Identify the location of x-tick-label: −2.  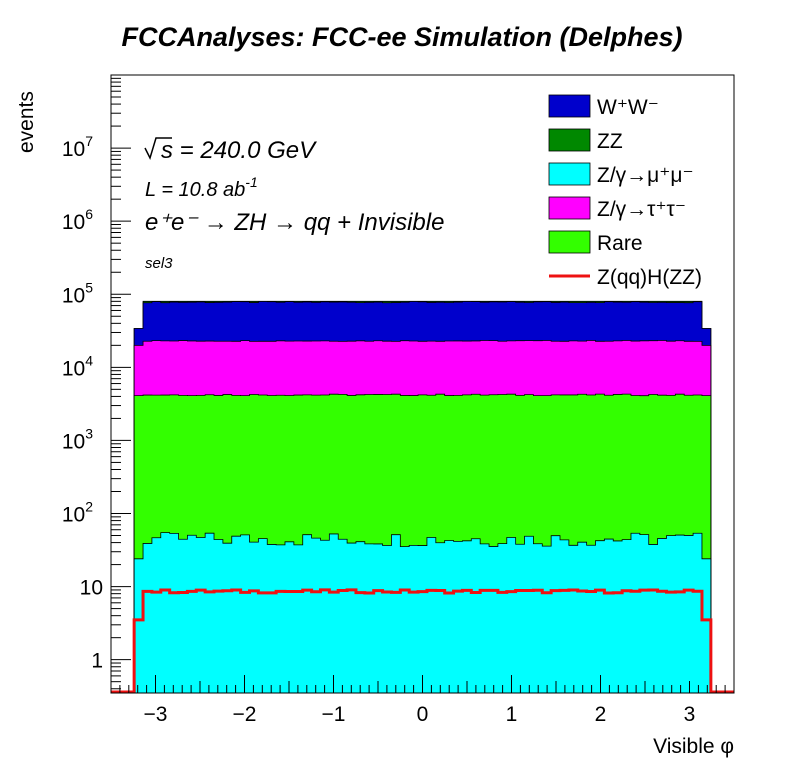
(245, 714).